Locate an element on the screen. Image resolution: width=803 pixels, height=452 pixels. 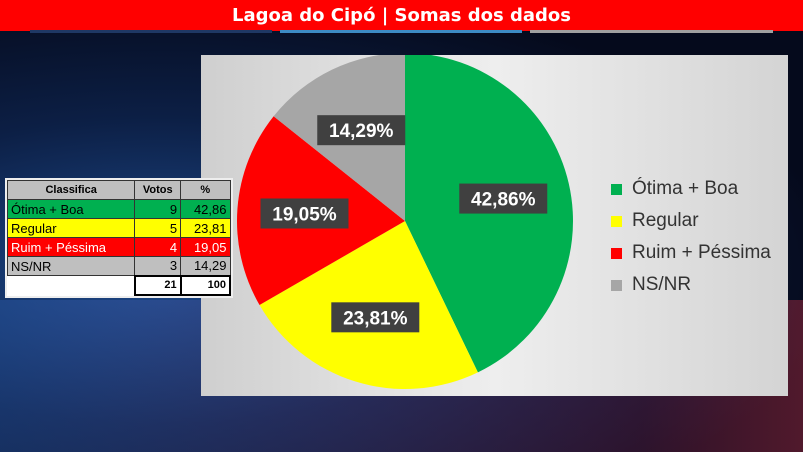
legend-item: NS/NR is located at coordinates (691, 285).